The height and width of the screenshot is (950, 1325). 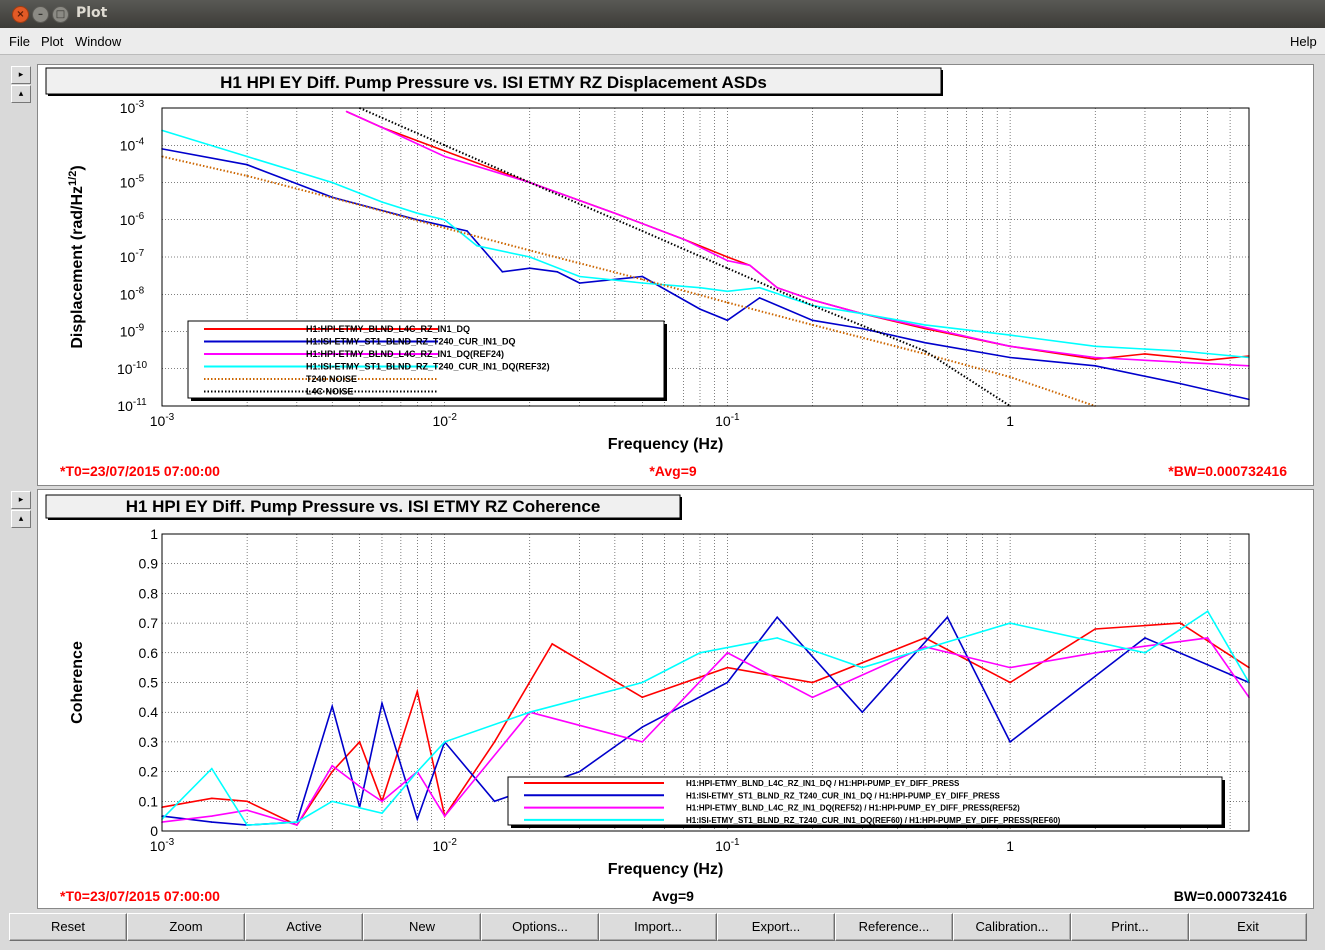 What do you see at coordinates (132, 405) in the screenshot?
I see `y-tick-label: 10⁻¹¹` at bounding box center [132, 405].